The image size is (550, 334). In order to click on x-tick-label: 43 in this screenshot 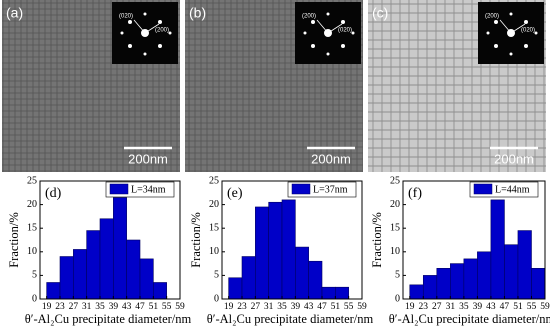, I will do `click(127, 307)`.